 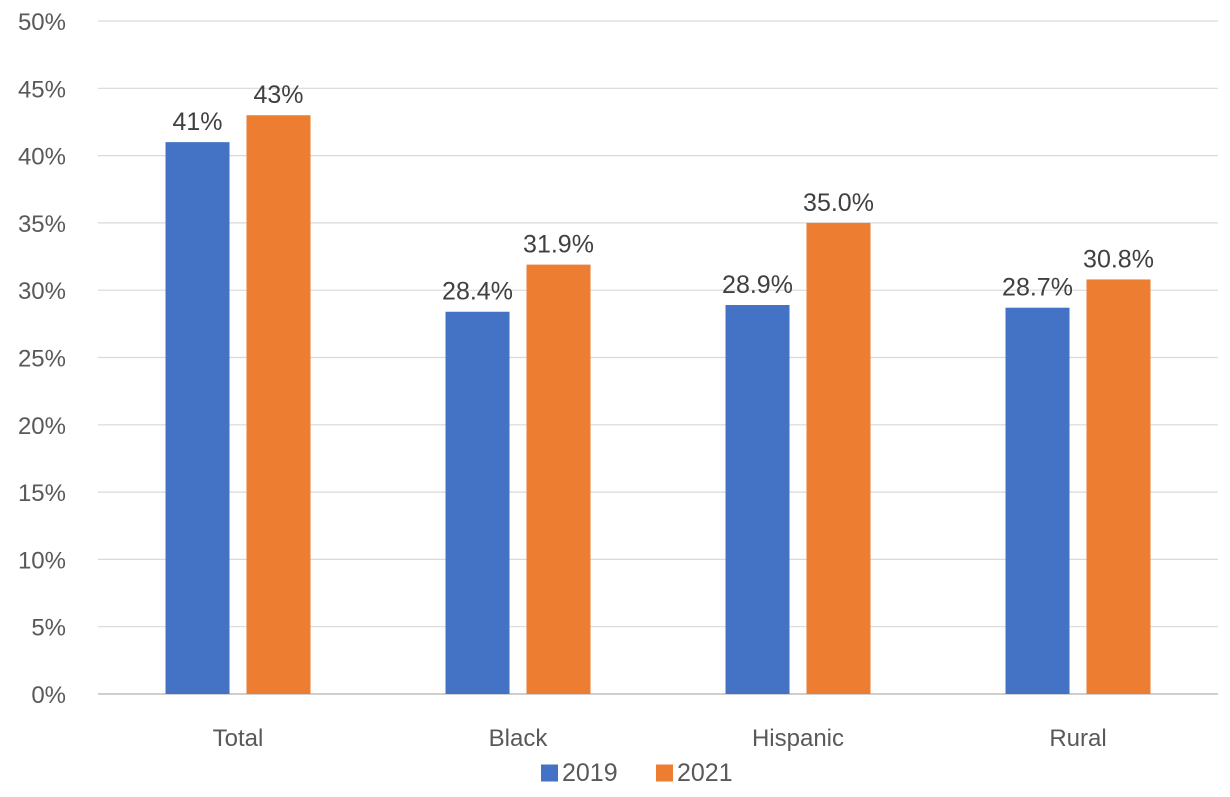 I want to click on bar-2019-total, so click(x=197, y=418).